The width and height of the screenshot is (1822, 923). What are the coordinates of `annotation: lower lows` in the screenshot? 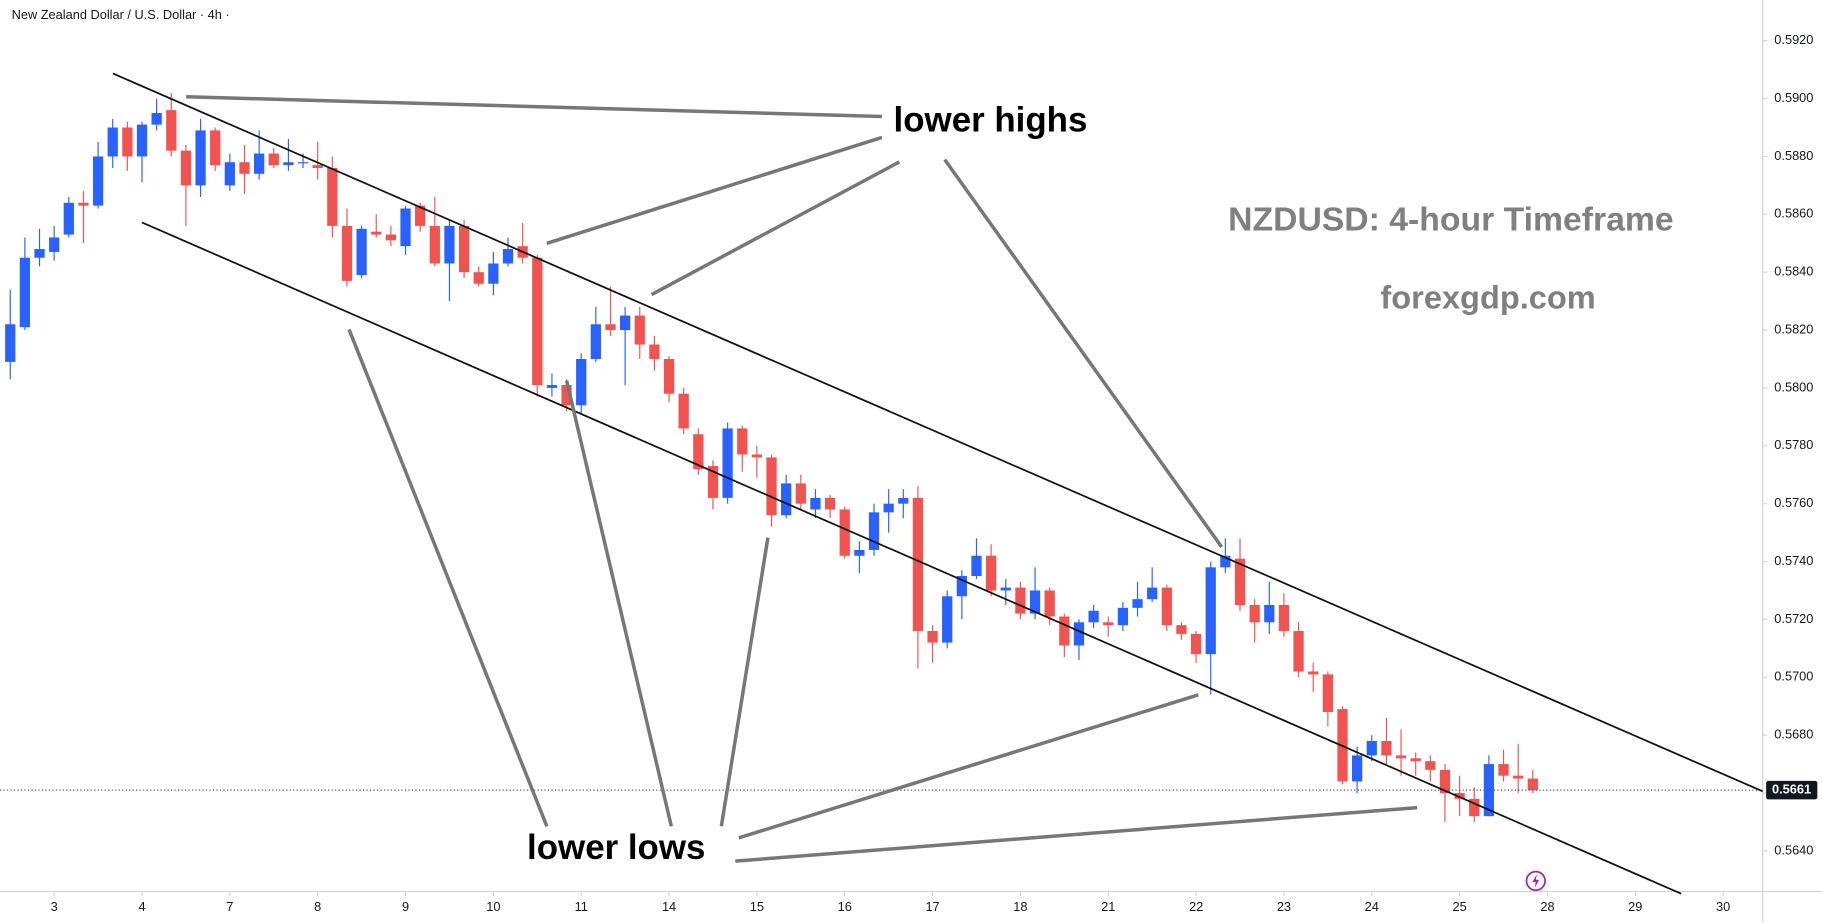 It's located at (616, 847).